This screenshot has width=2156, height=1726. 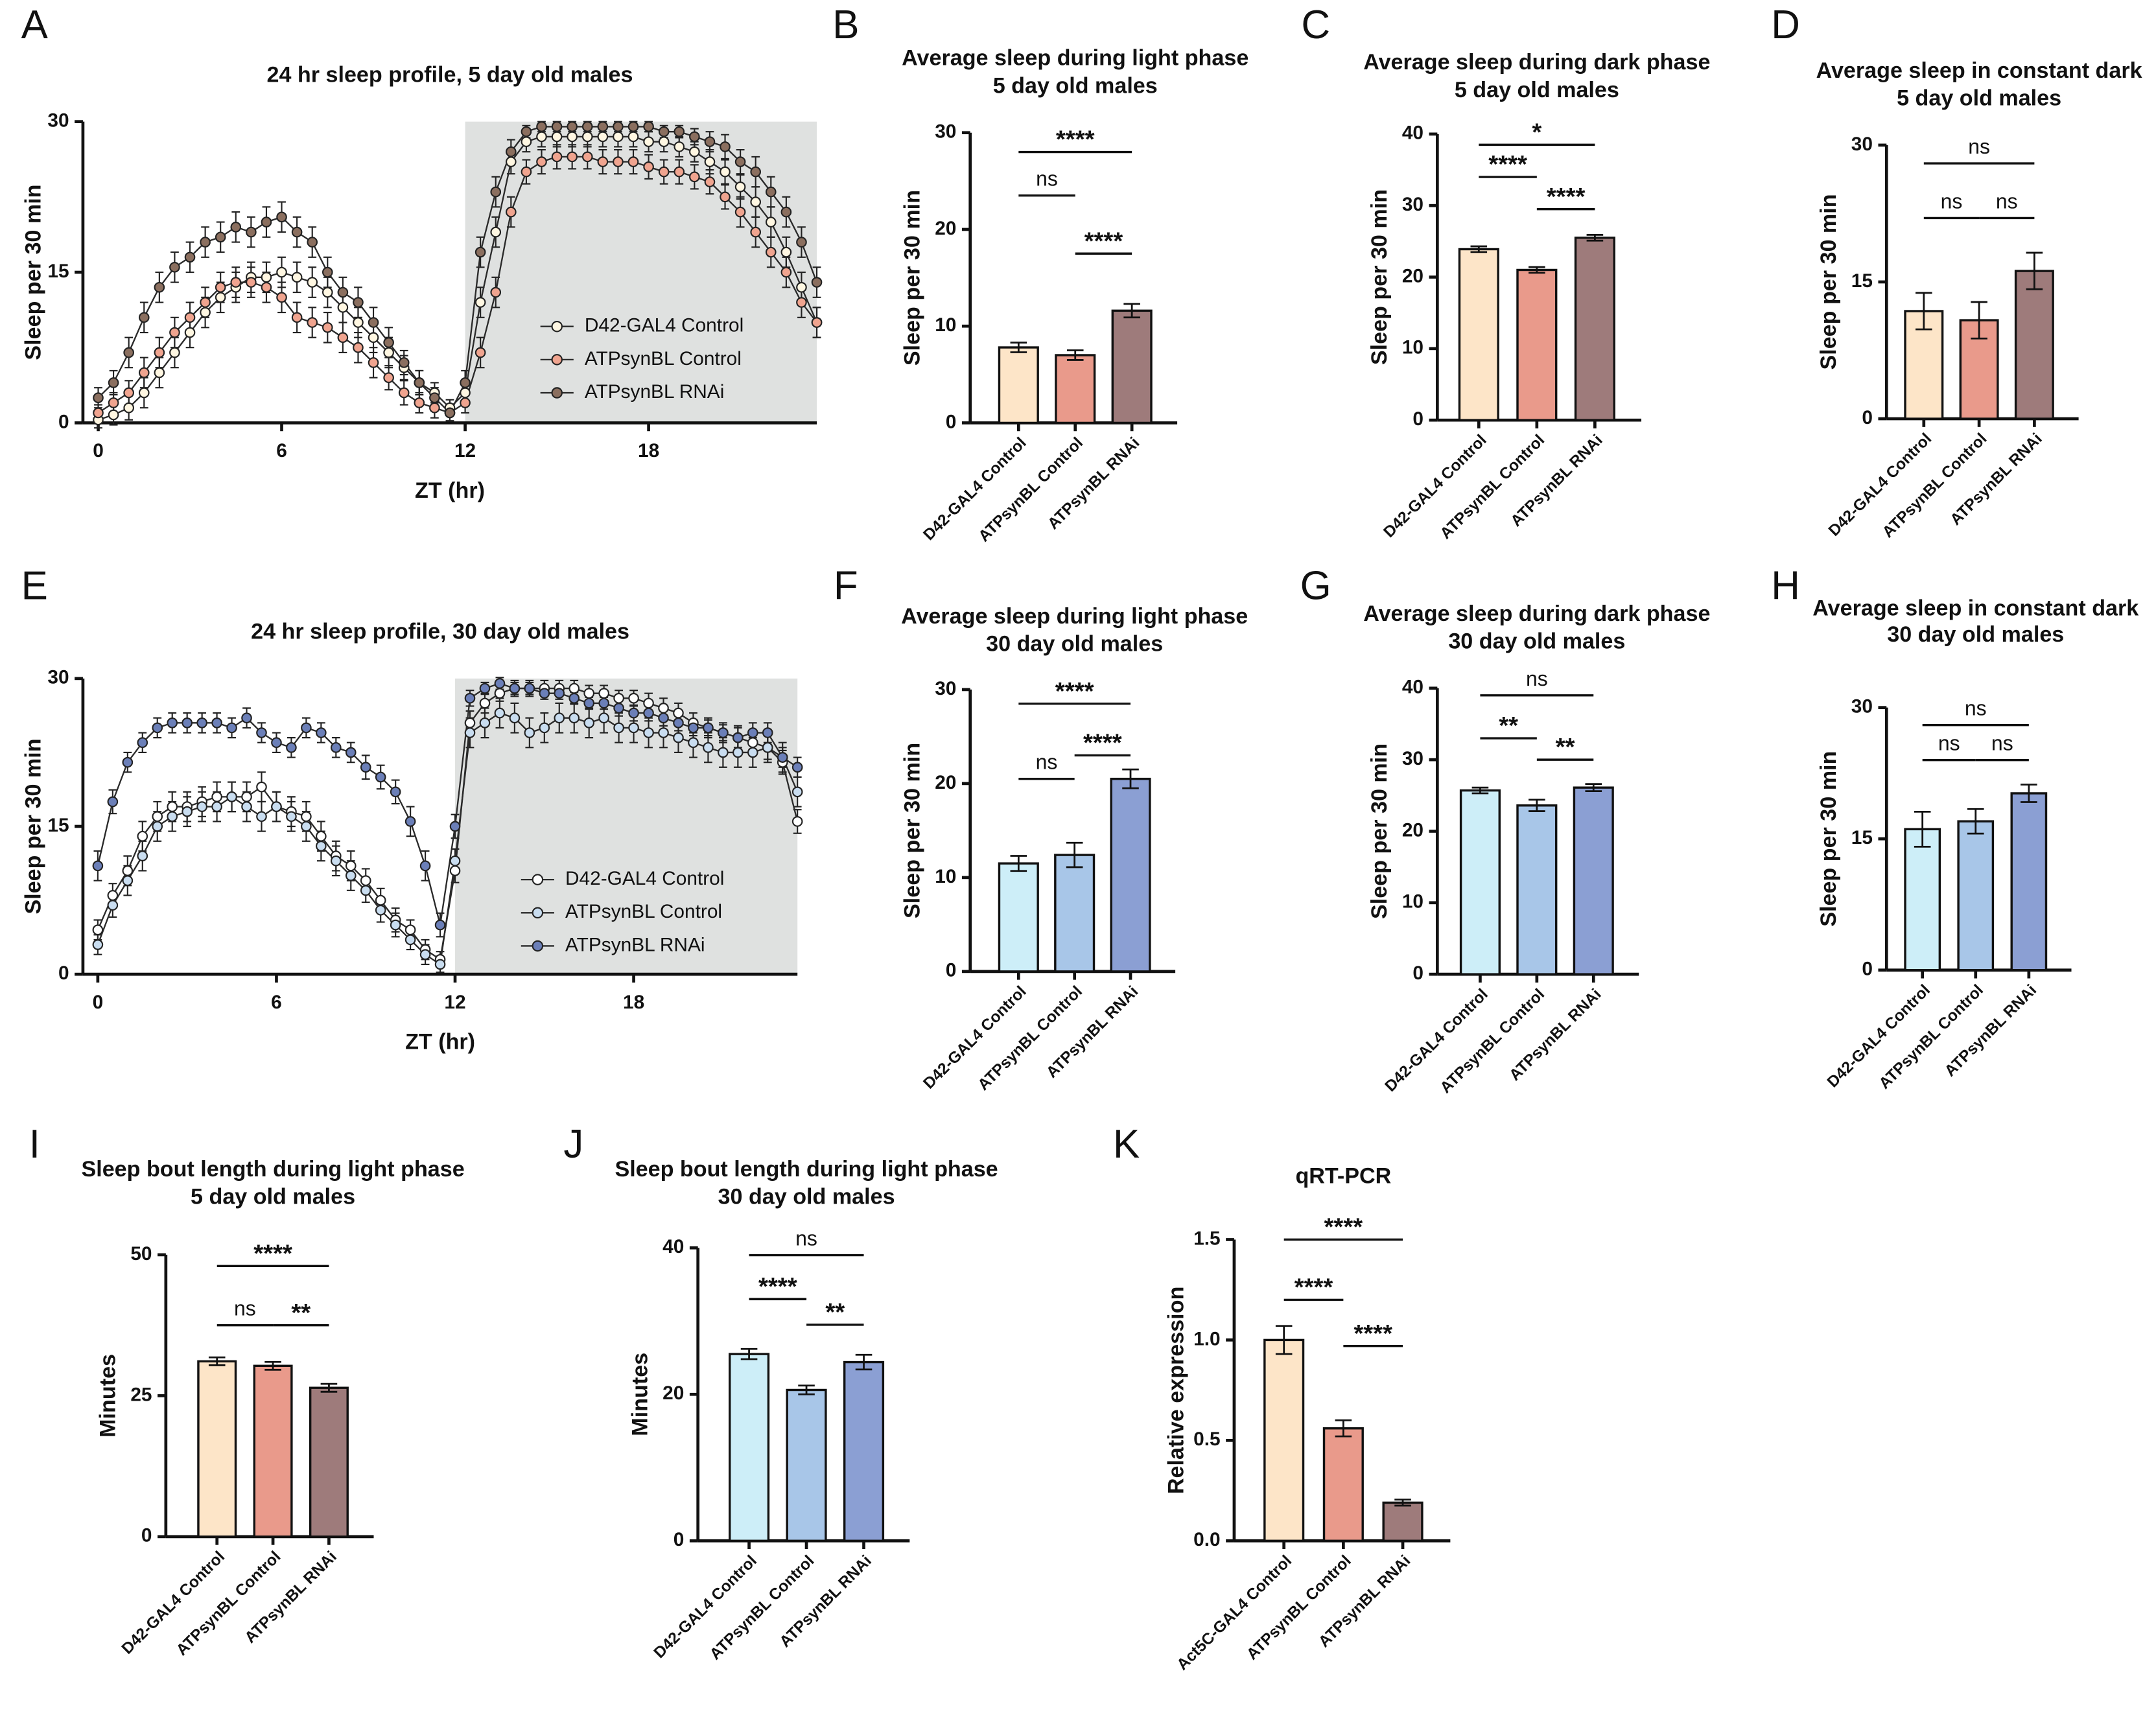 What do you see at coordinates (1990, 1030) in the screenshot?
I see `x-tick-label: ATPsynBL RNAi` at bounding box center [1990, 1030].